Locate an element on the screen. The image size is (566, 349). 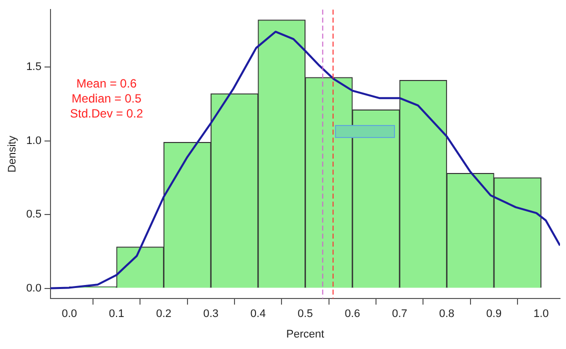
x-tick-label: 0.0 is located at coordinates (70, 314).